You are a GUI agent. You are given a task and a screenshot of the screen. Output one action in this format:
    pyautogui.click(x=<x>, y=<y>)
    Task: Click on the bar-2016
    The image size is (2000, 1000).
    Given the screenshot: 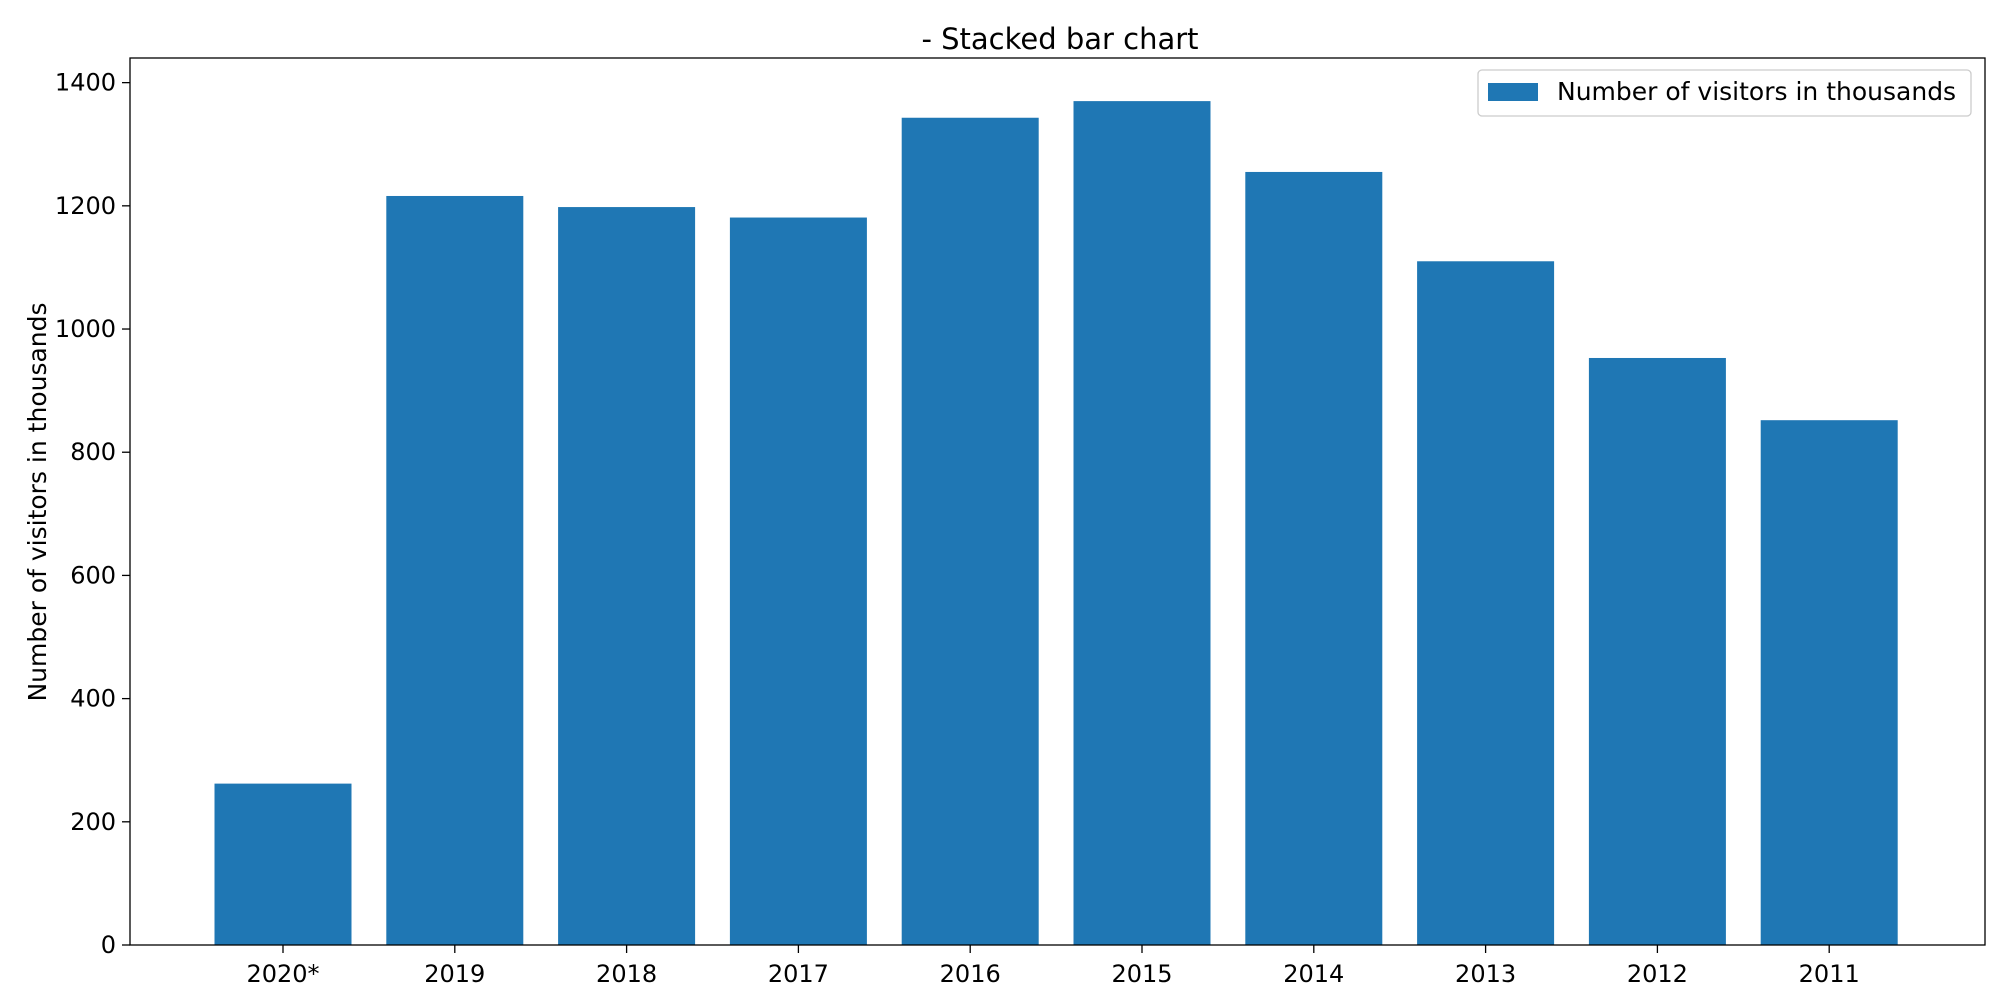 What is the action you would take?
    pyautogui.click(x=970, y=531)
    